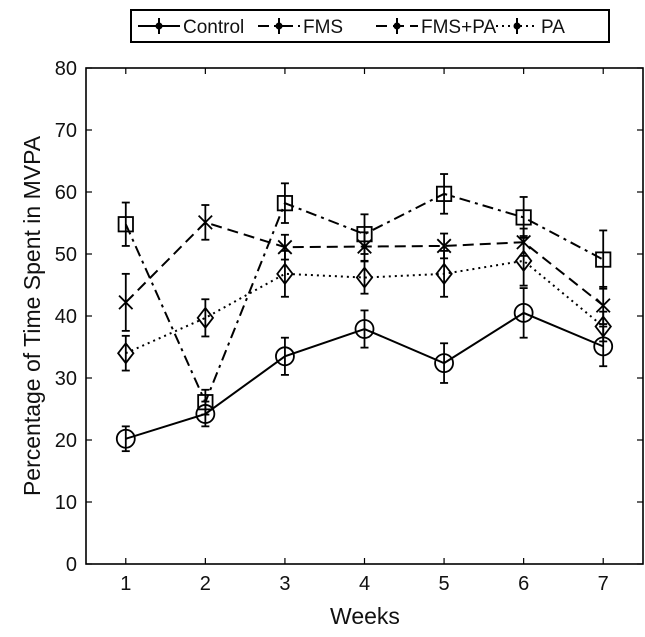 The width and height of the screenshot is (645, 637). Describe the element at coordinates (66, 317) in the screenshot. I see `y-tick-label: 40` at that location.